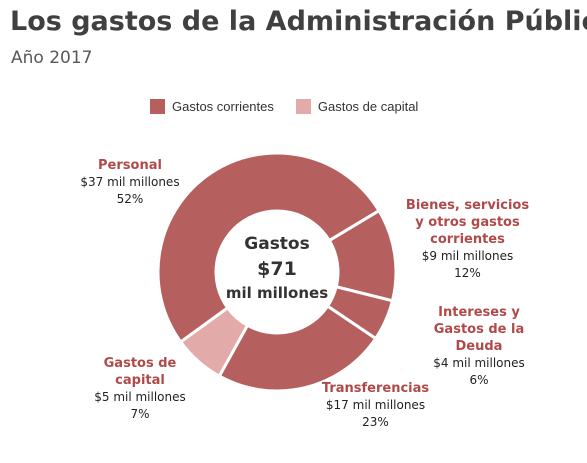  Describe the element at coordinates (277, 293) in the screenshot. I see `center-line: mil millones` at that location.